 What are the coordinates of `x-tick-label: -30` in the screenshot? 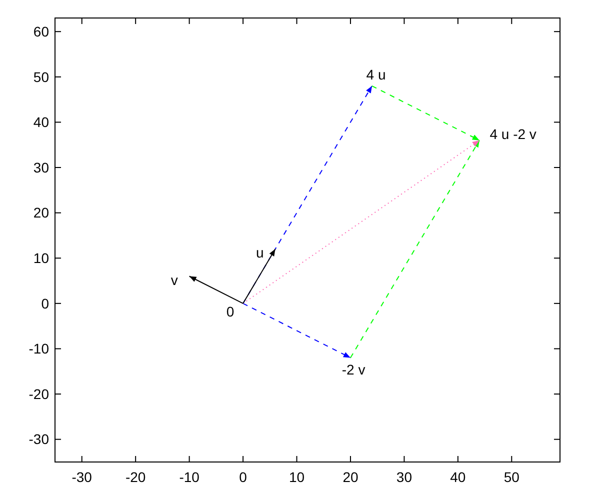 It's located at (82, 477).